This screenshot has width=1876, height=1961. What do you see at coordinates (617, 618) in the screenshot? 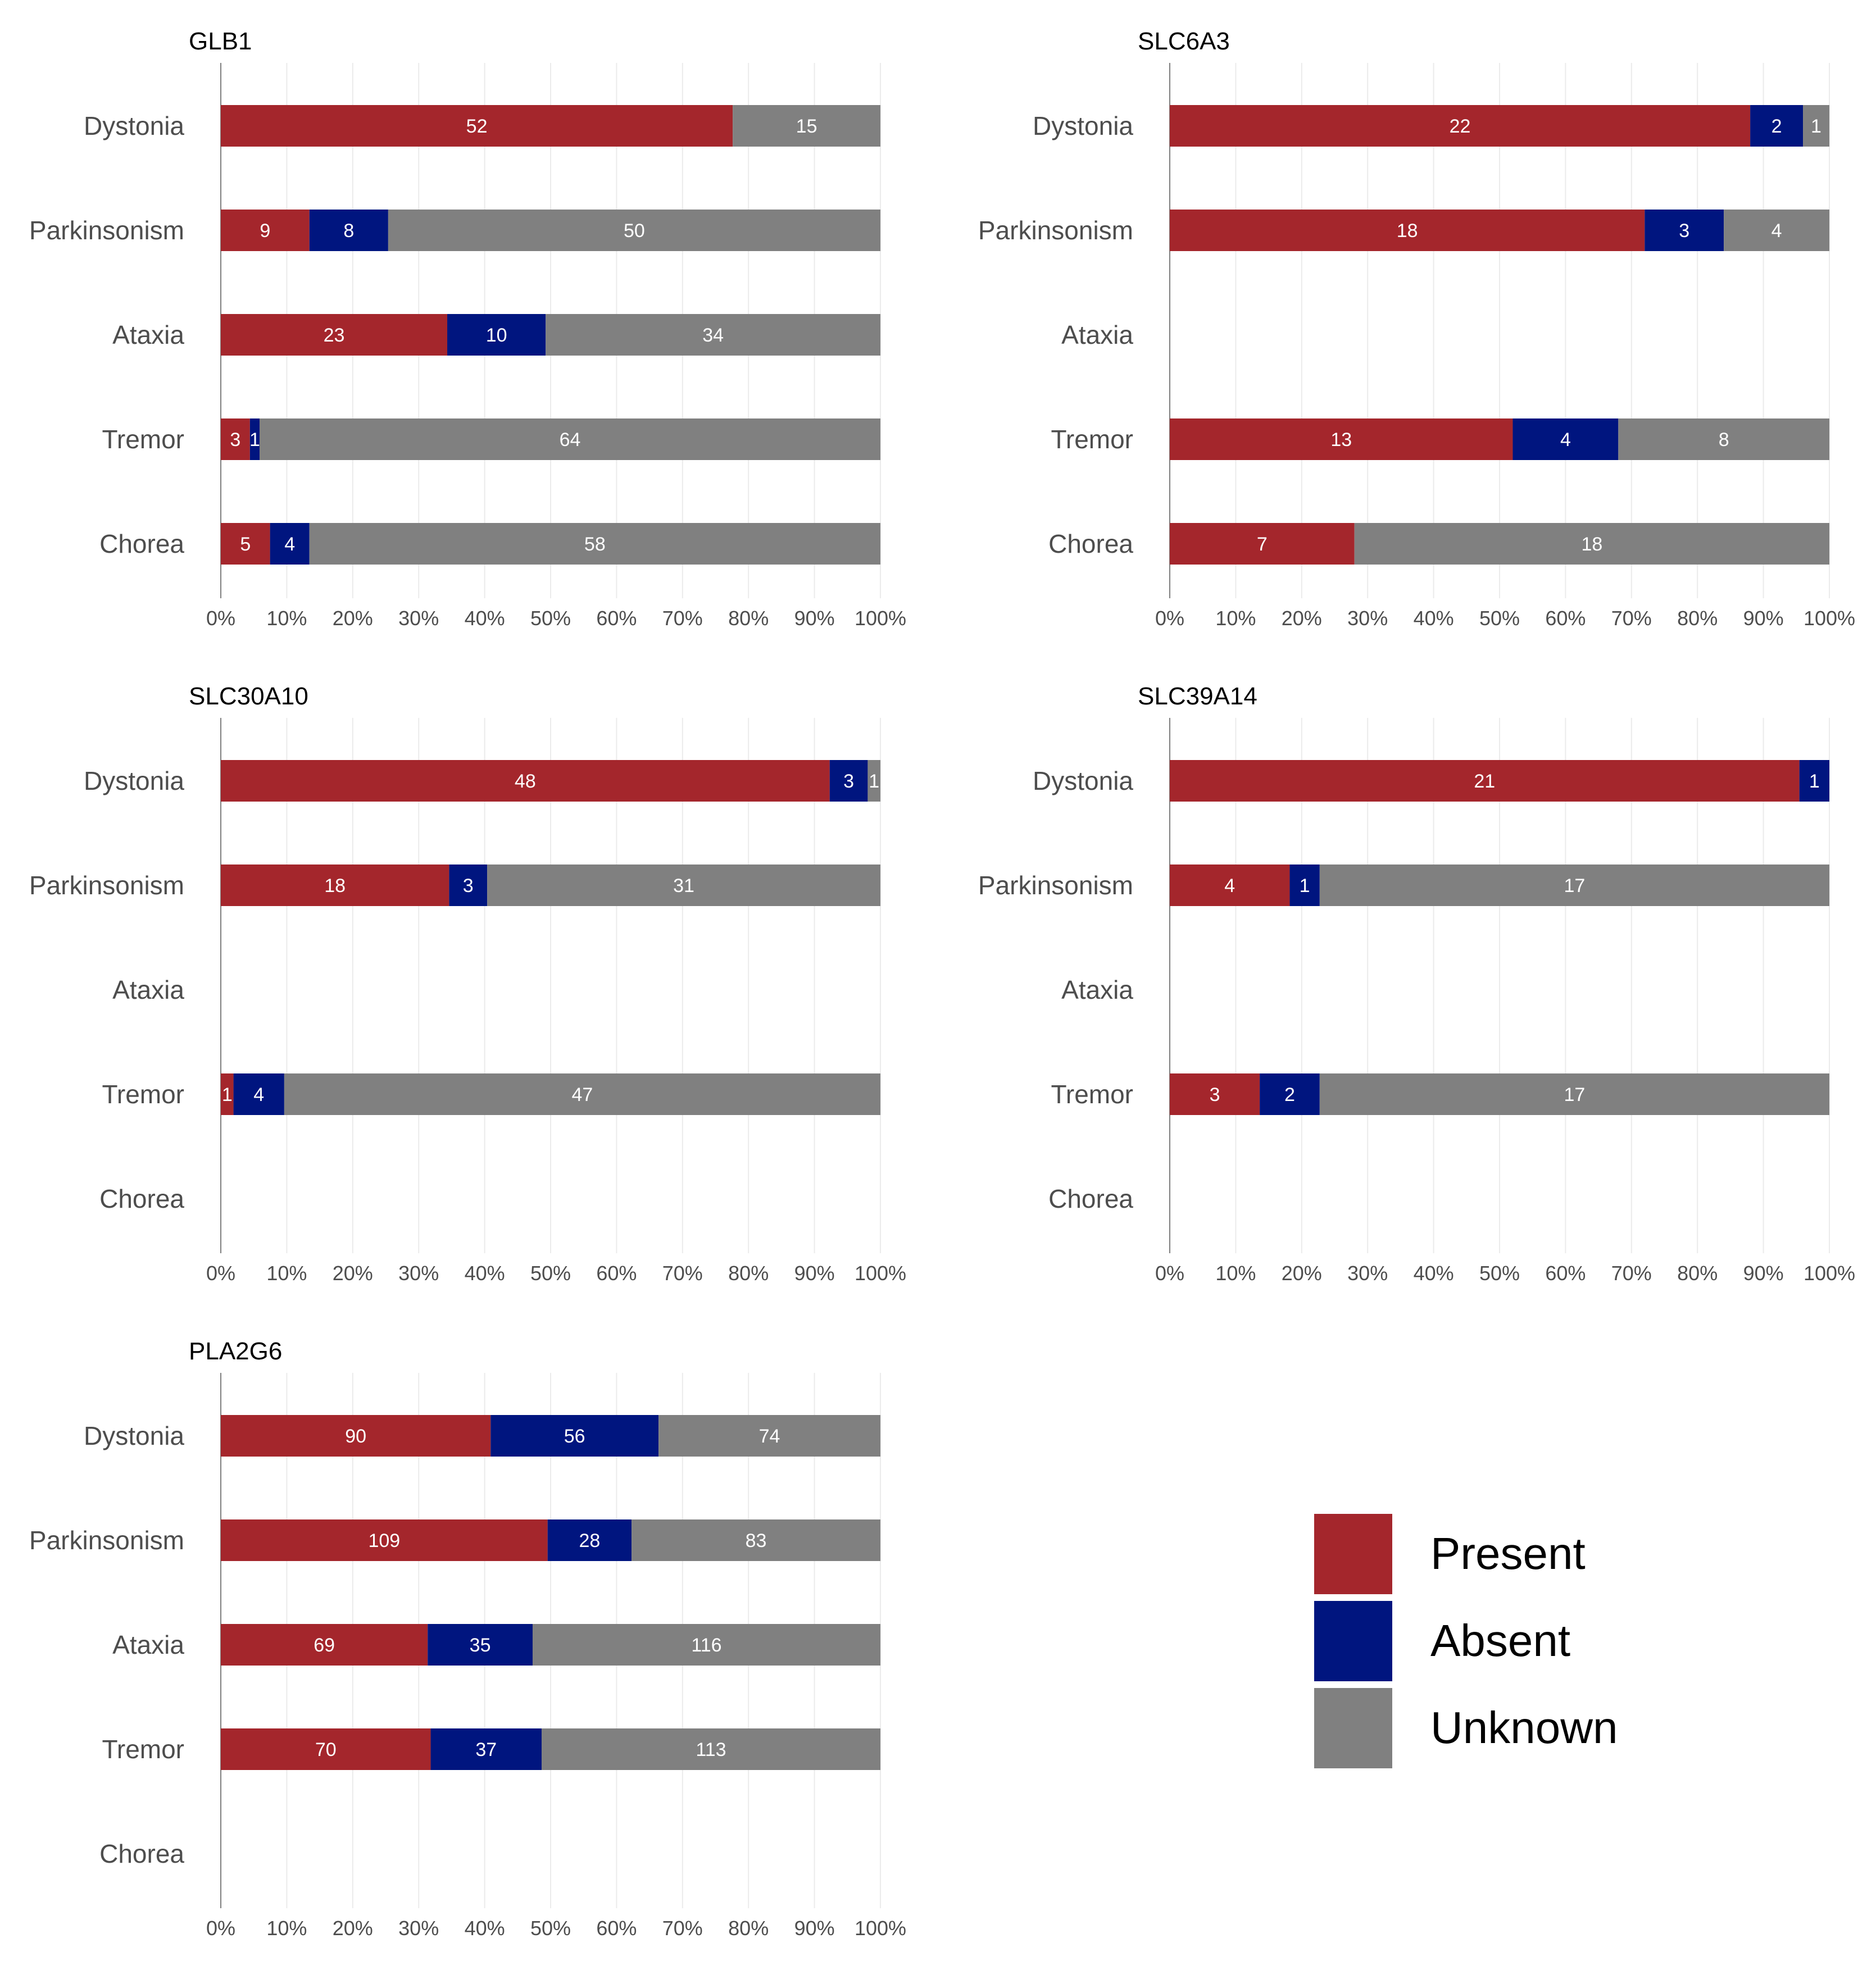
I see `x-tick-label: 60%` at bounding box center [617, 618].